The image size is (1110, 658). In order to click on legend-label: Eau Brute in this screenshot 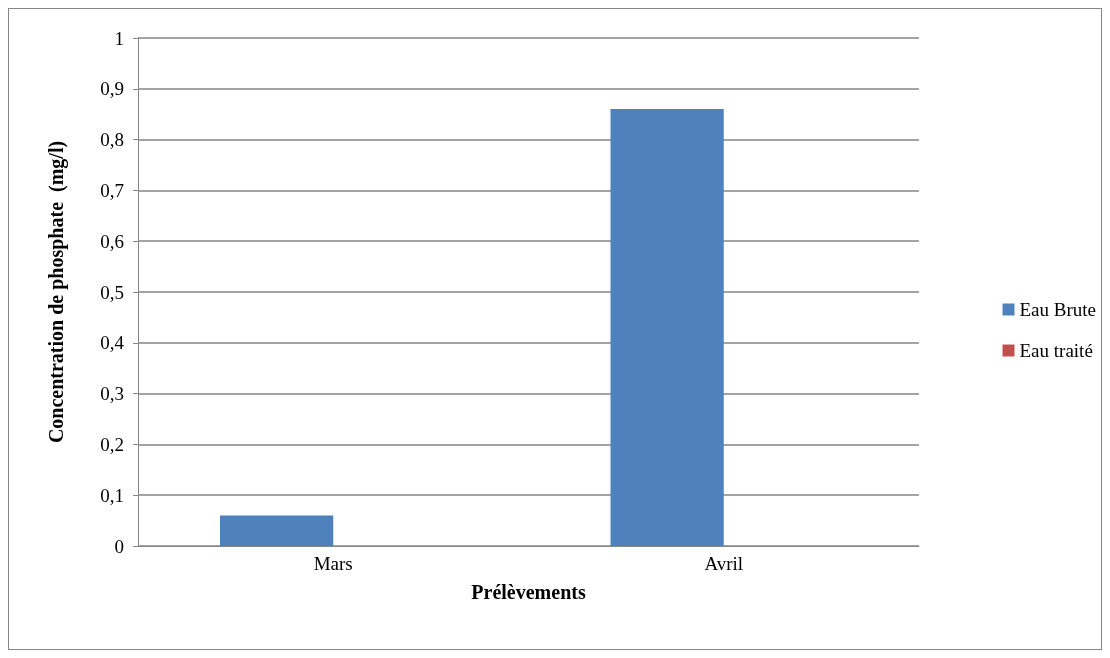, I will do `click(1058, 309)`.